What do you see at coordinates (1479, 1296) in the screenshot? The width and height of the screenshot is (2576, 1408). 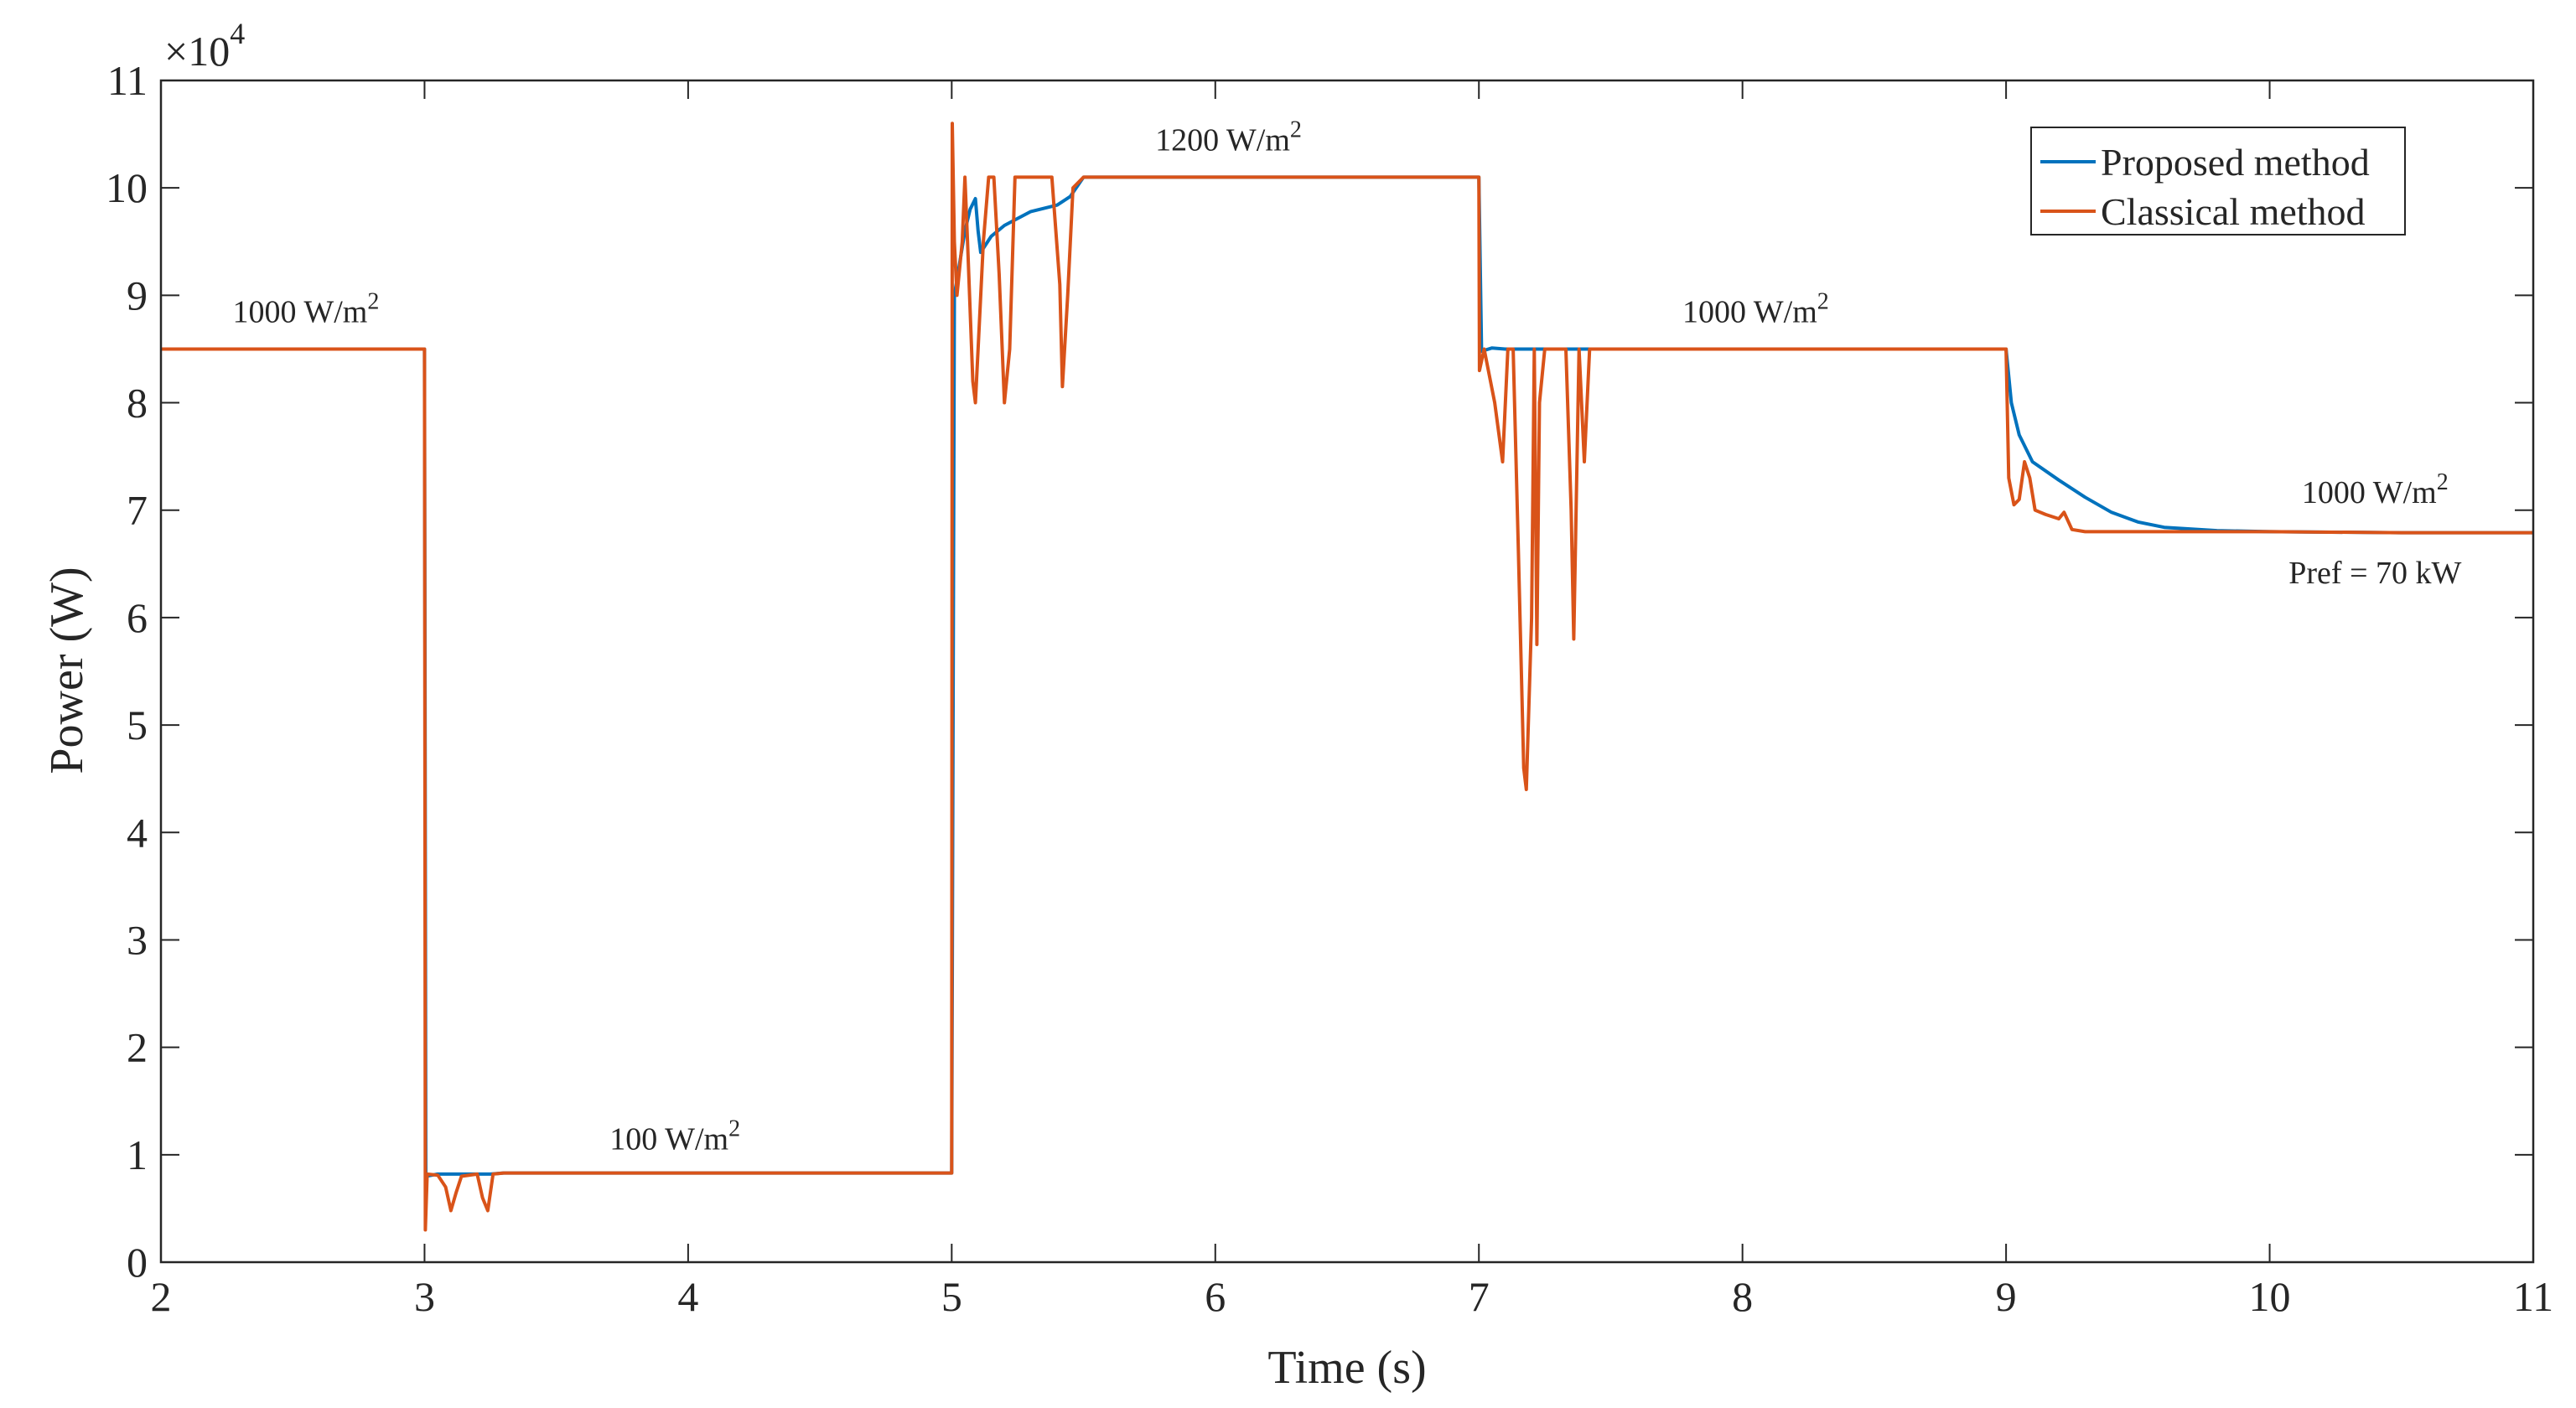 I see `x-tick-label: 7` at bounding box center [1479, 1296].